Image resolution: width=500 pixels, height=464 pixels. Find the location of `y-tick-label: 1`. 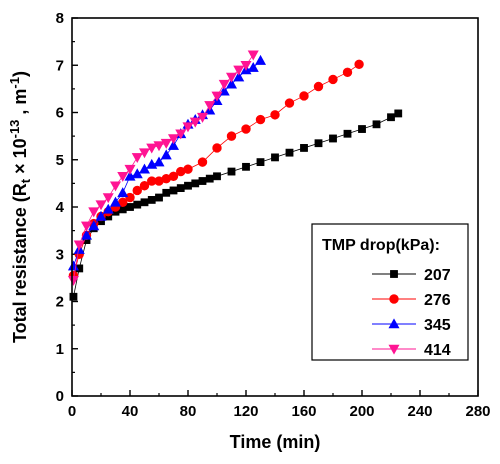

y-tick-label: 1 is located at coordinates (60, 349).